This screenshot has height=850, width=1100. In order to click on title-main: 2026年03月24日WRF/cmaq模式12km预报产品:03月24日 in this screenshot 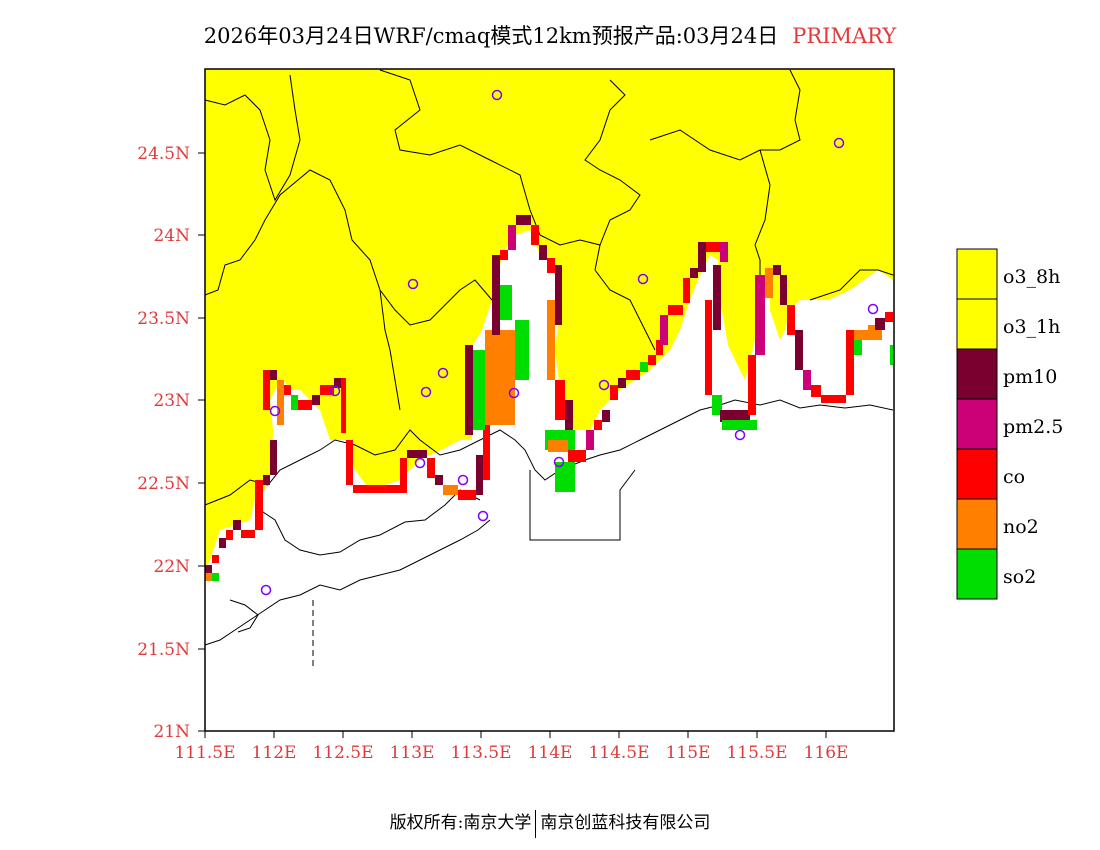, I will do `click(491, 36)`.